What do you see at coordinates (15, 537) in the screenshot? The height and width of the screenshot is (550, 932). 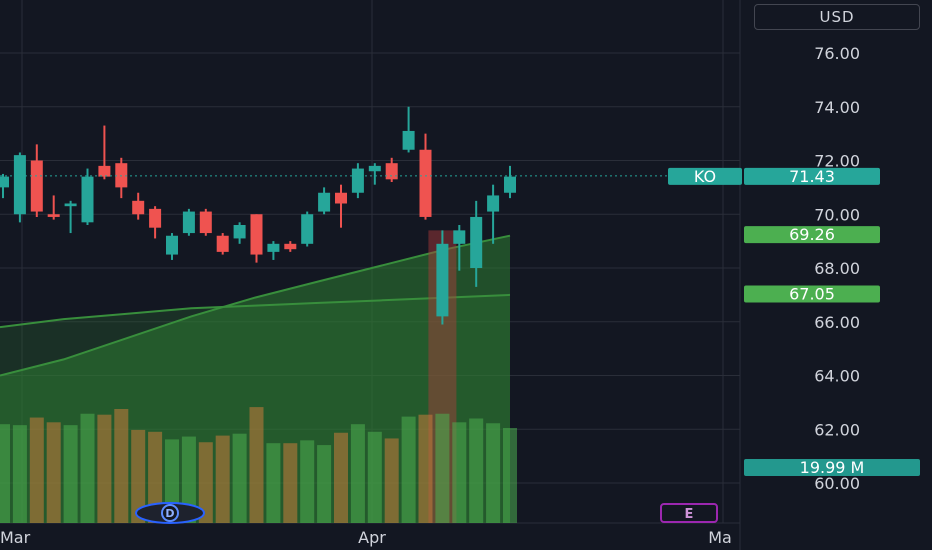 I see `time-tick-label: Mar` at bounding box center [15, 537].